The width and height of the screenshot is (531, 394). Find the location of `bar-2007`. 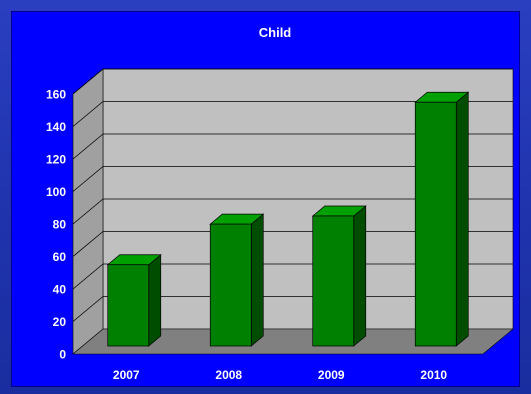

bar-2007 is located at coordinates (134, 300).